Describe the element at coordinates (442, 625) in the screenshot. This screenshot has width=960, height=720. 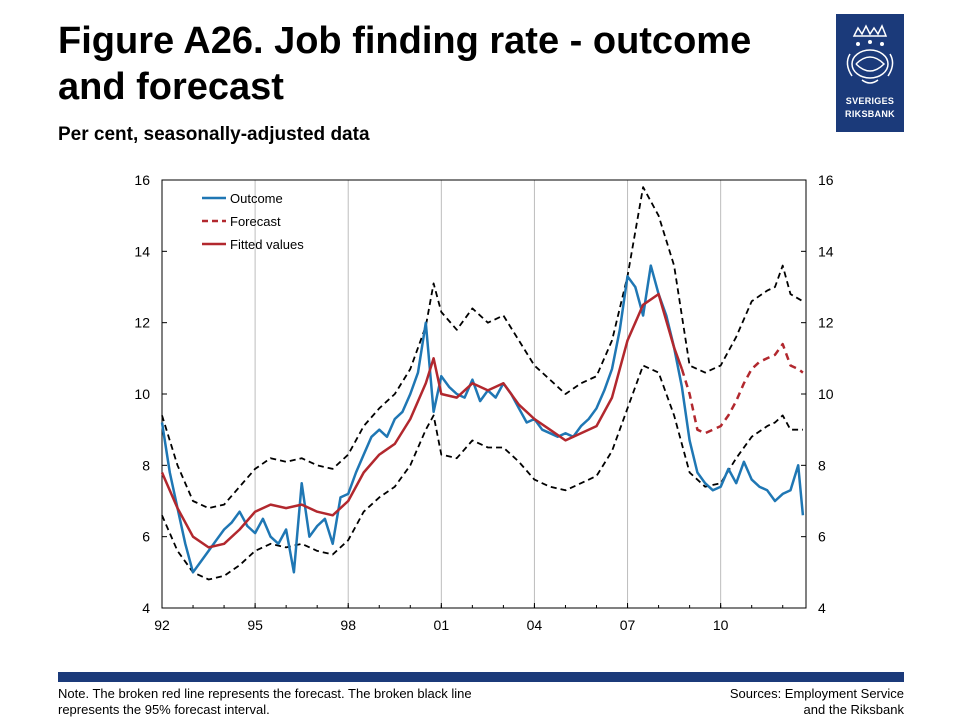
I see `x-tick-label-01: 01` at that location.